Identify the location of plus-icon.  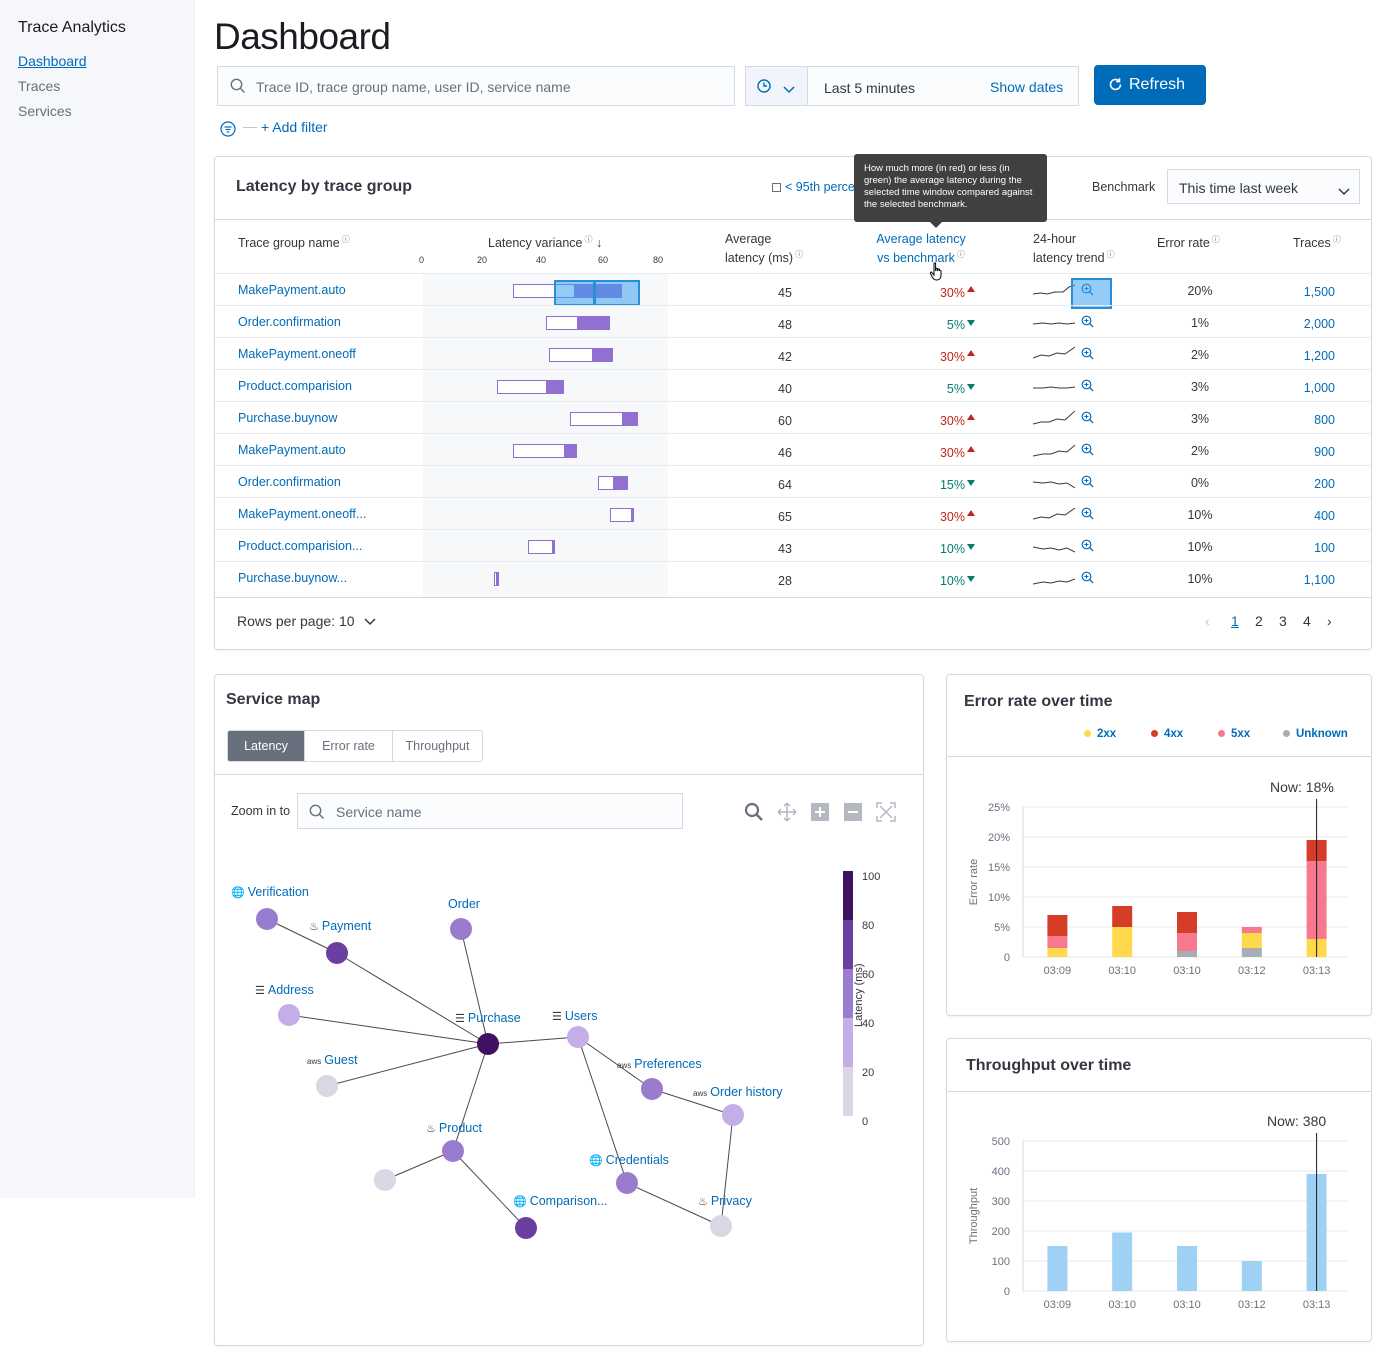
(820, 814).